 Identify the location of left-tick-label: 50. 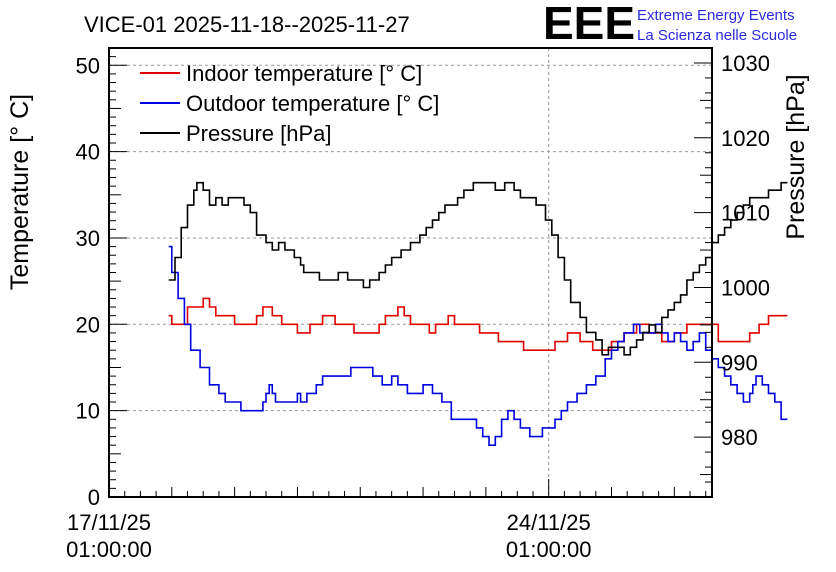
(88, 65).